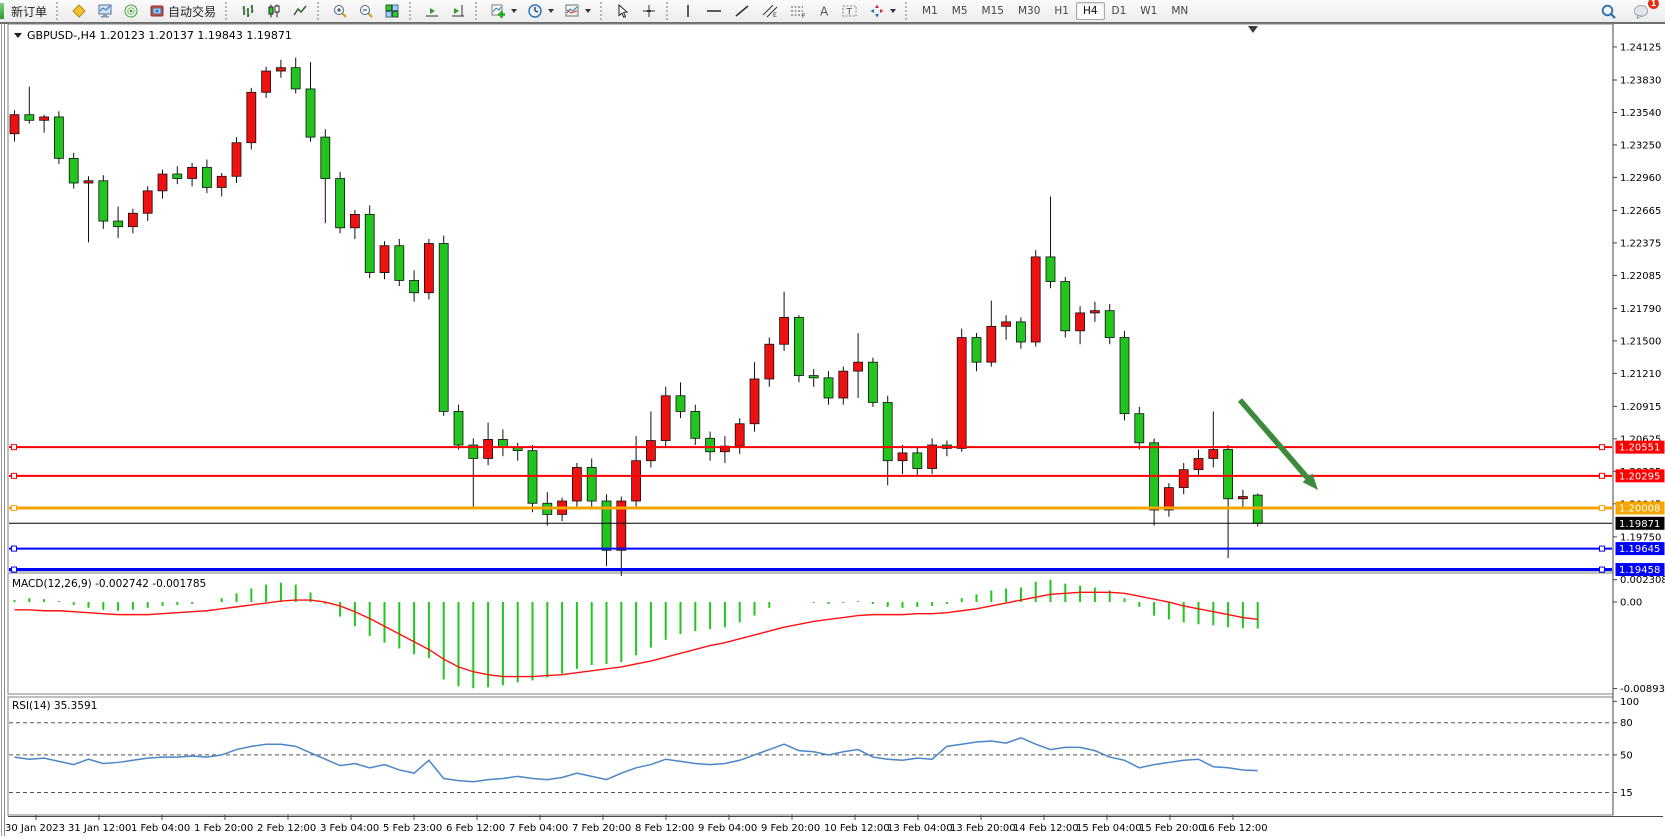 Image resolution: width=1665 pixels, height=838 pixels. I want to click on zoom-in-button, so click(340, 11).